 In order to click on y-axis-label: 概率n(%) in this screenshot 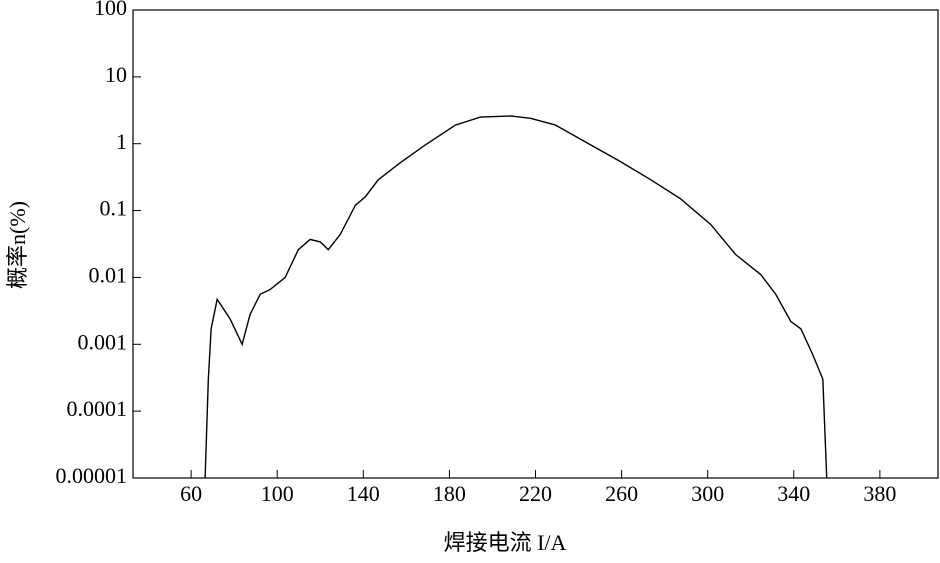, I will do `click(17, 245)`.